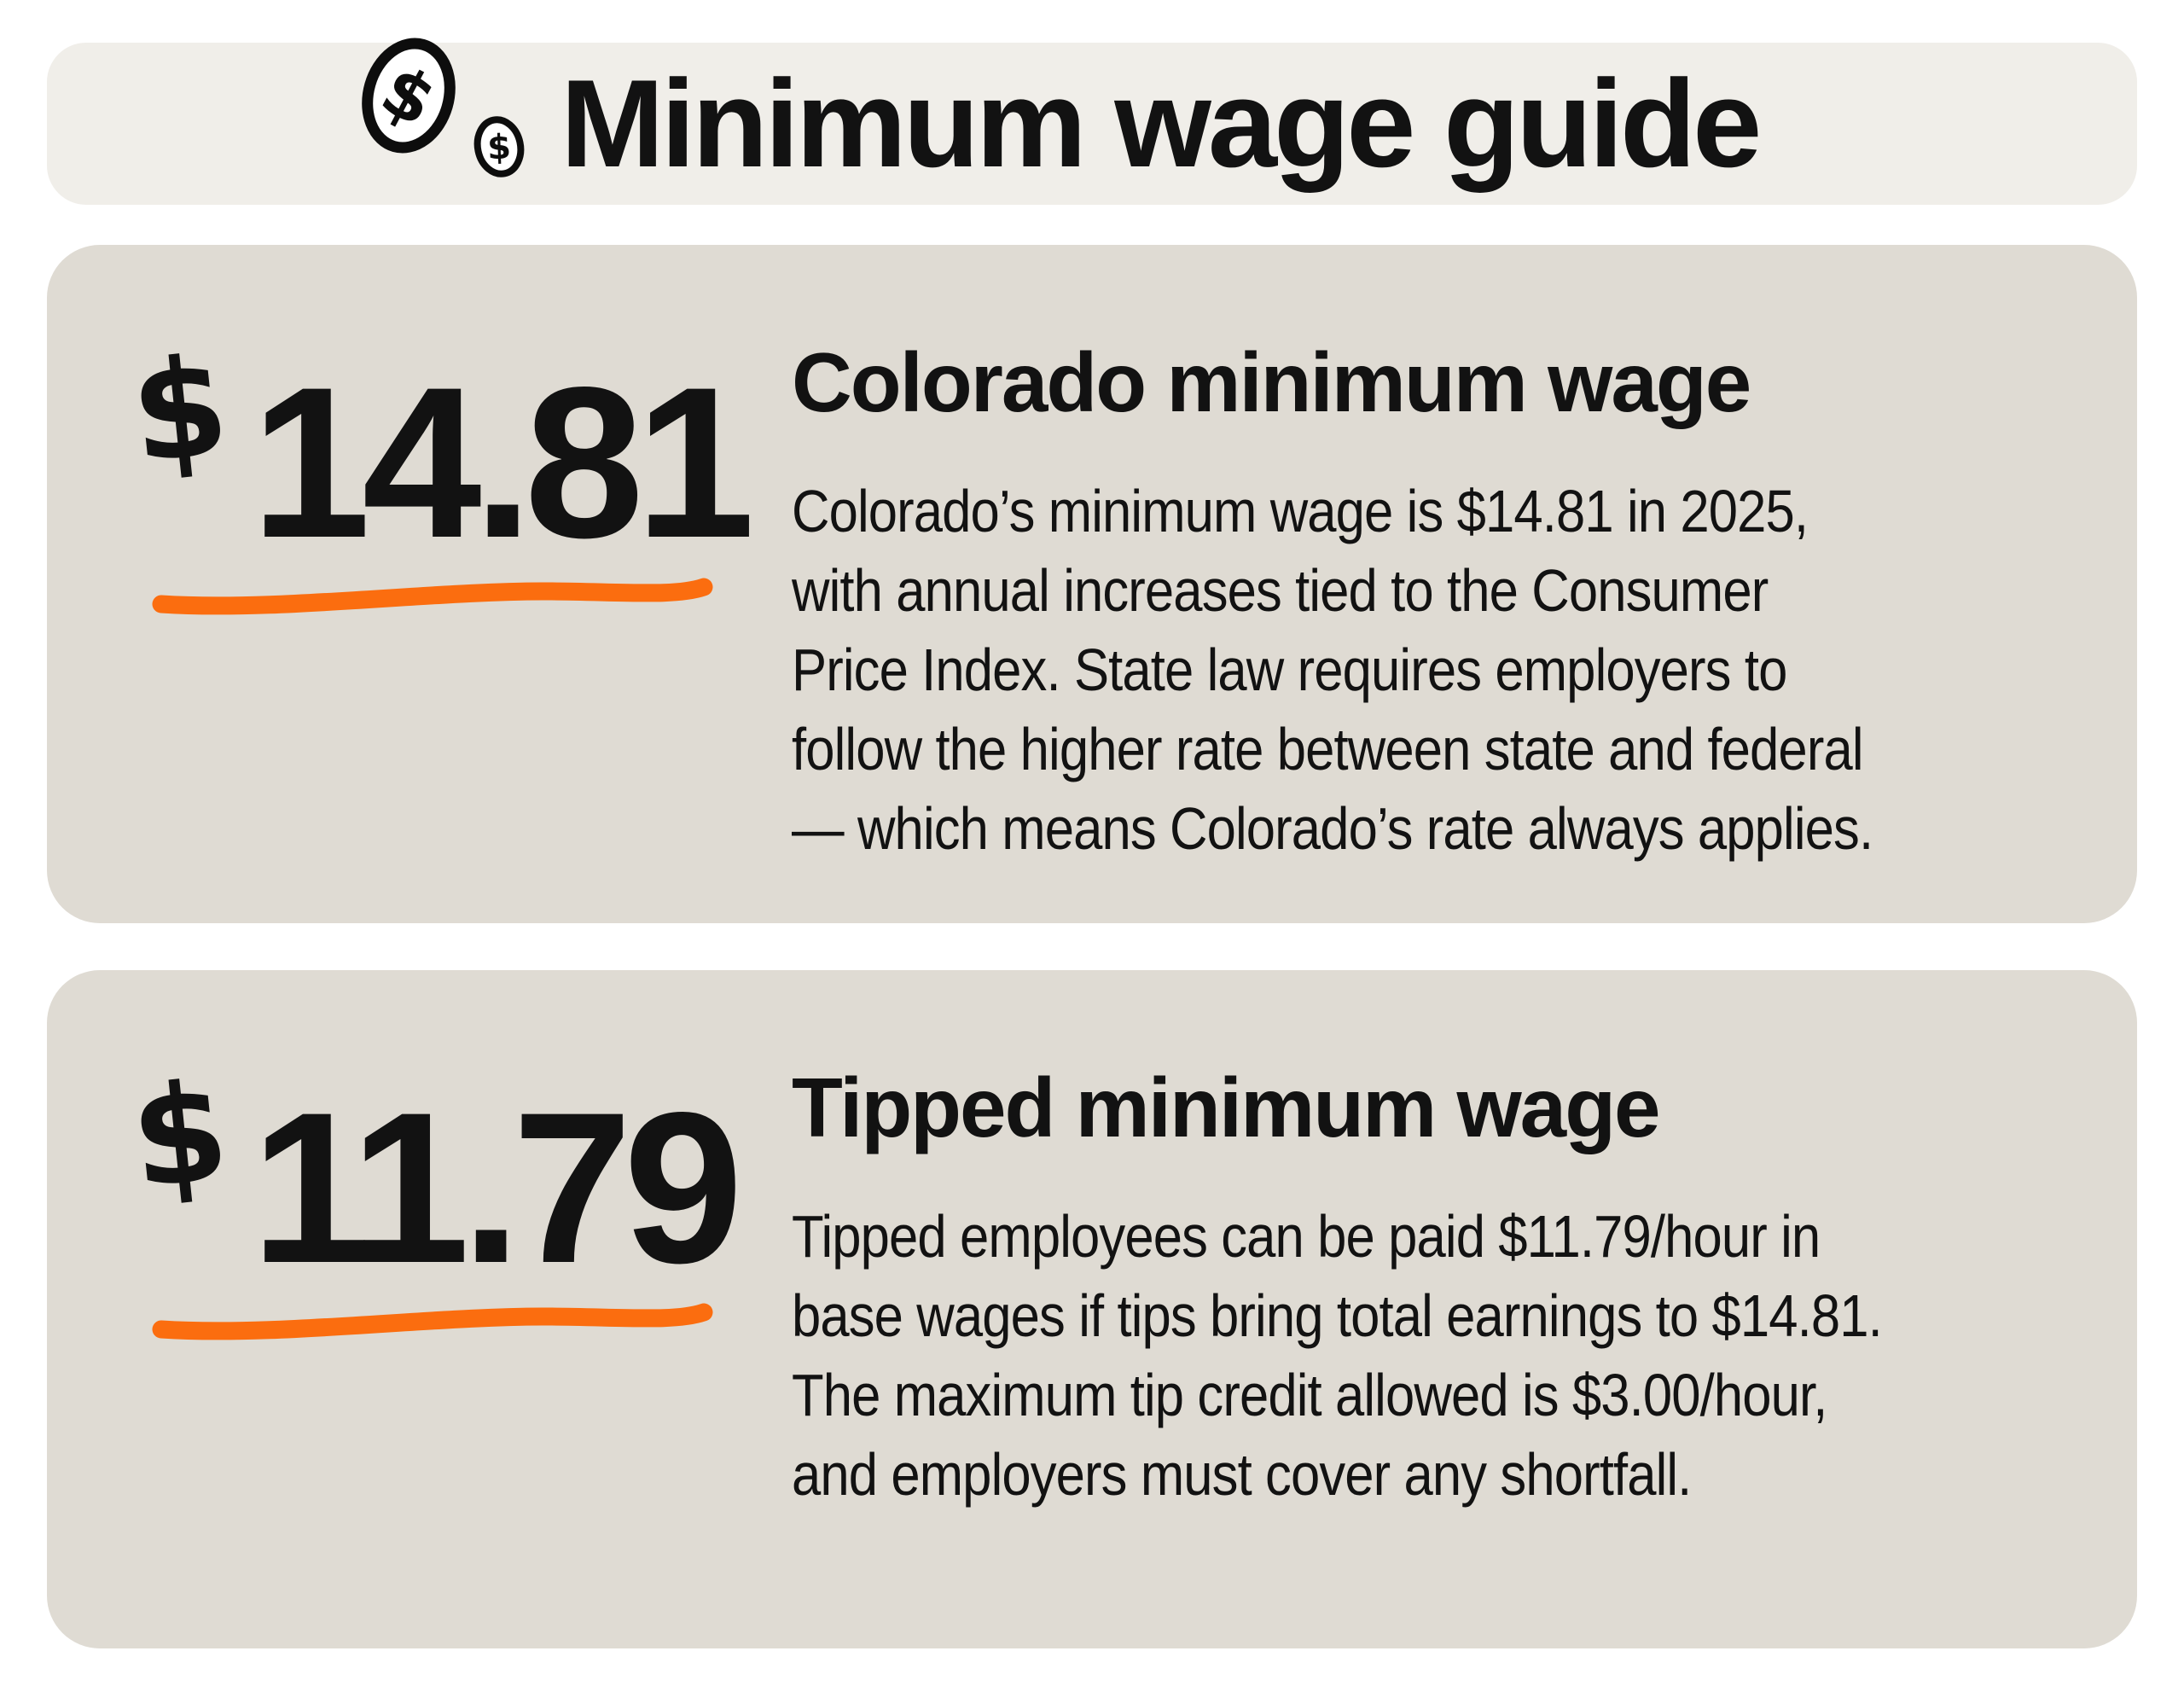  Describe the element at coordinates (1271, 382) in the screenshot. I see `card-heading: Colorado minimum wage` at that location.